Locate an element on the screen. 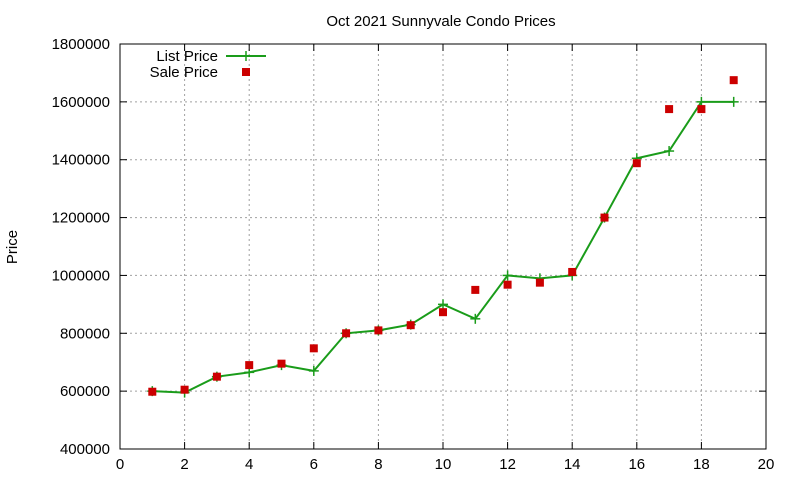  y-tick-label: 1000000 is located at coordinates (81, 275).